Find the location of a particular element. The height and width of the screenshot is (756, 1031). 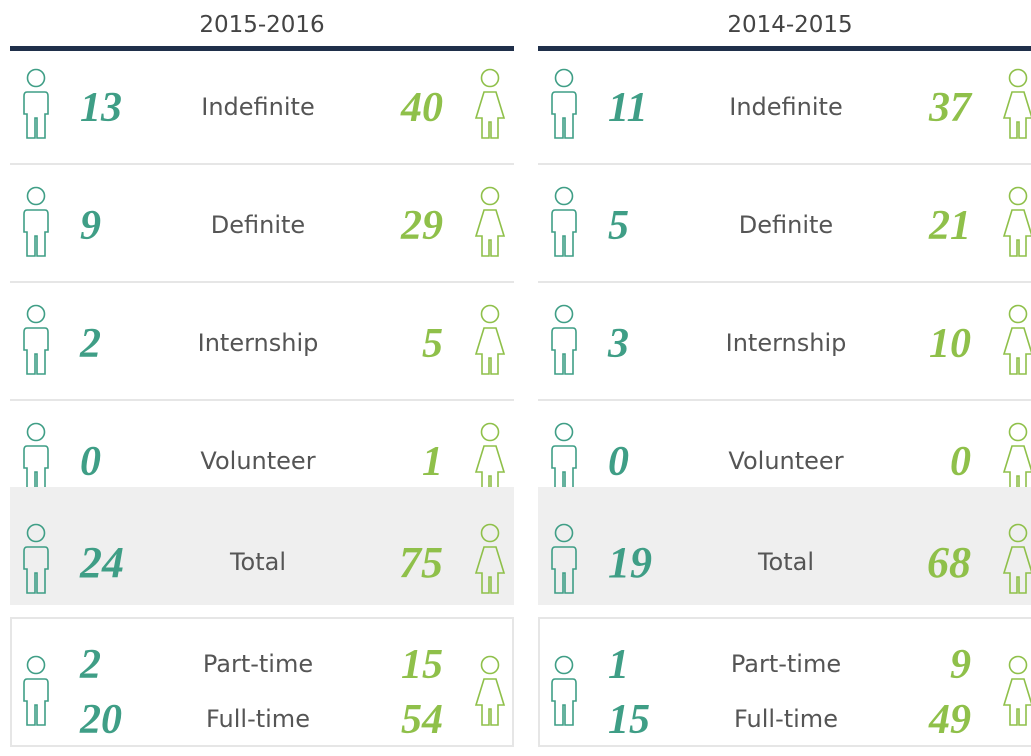

men-count: 15 is located at coordinates (629, 720).